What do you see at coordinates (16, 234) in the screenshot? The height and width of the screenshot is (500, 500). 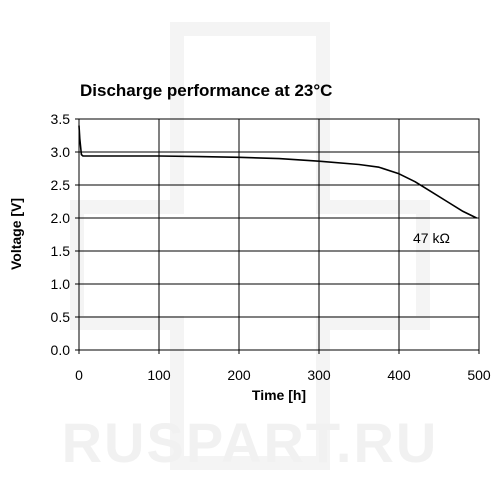 I see `y-axis-label: Voltage [V]` at bounding box center [16, 234].